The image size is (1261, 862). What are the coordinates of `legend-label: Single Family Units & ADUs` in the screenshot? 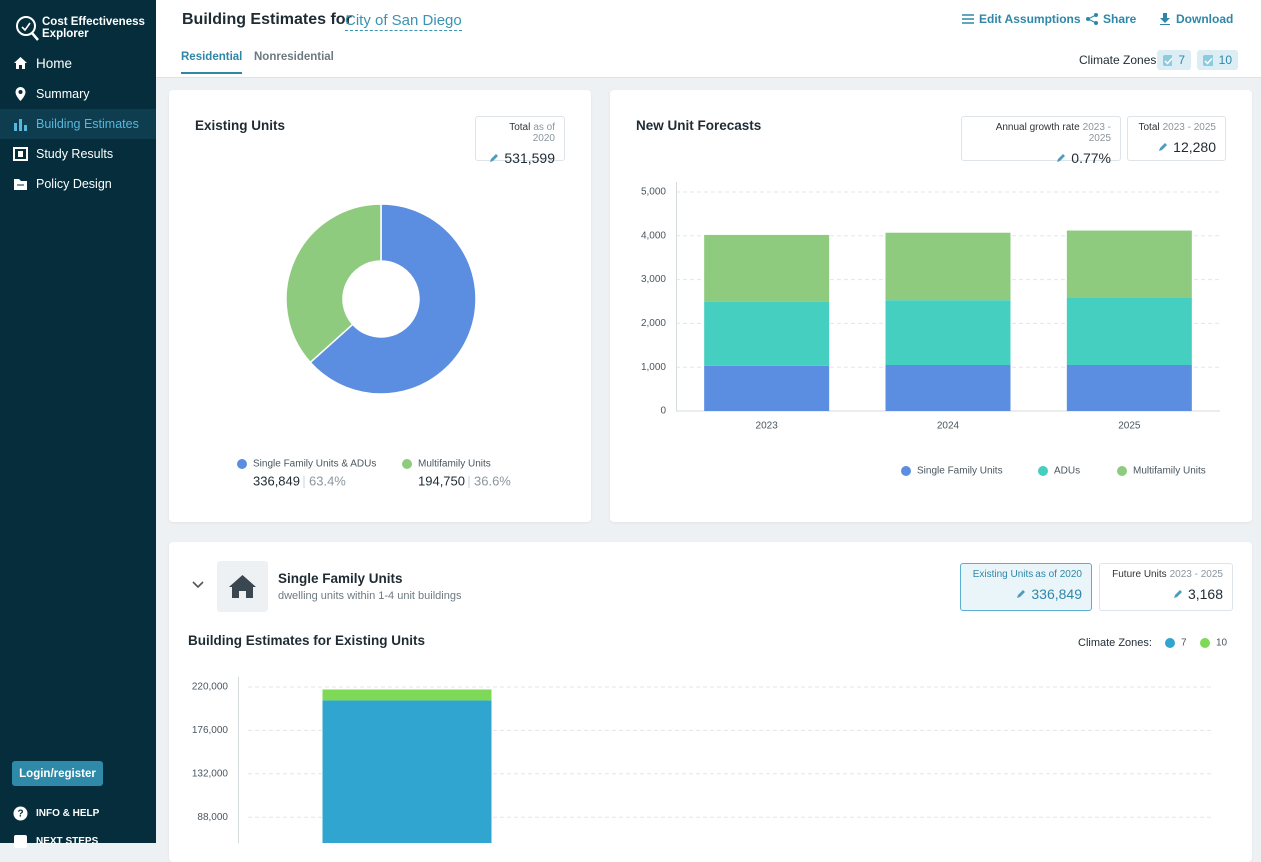 It's located at (314, 464).